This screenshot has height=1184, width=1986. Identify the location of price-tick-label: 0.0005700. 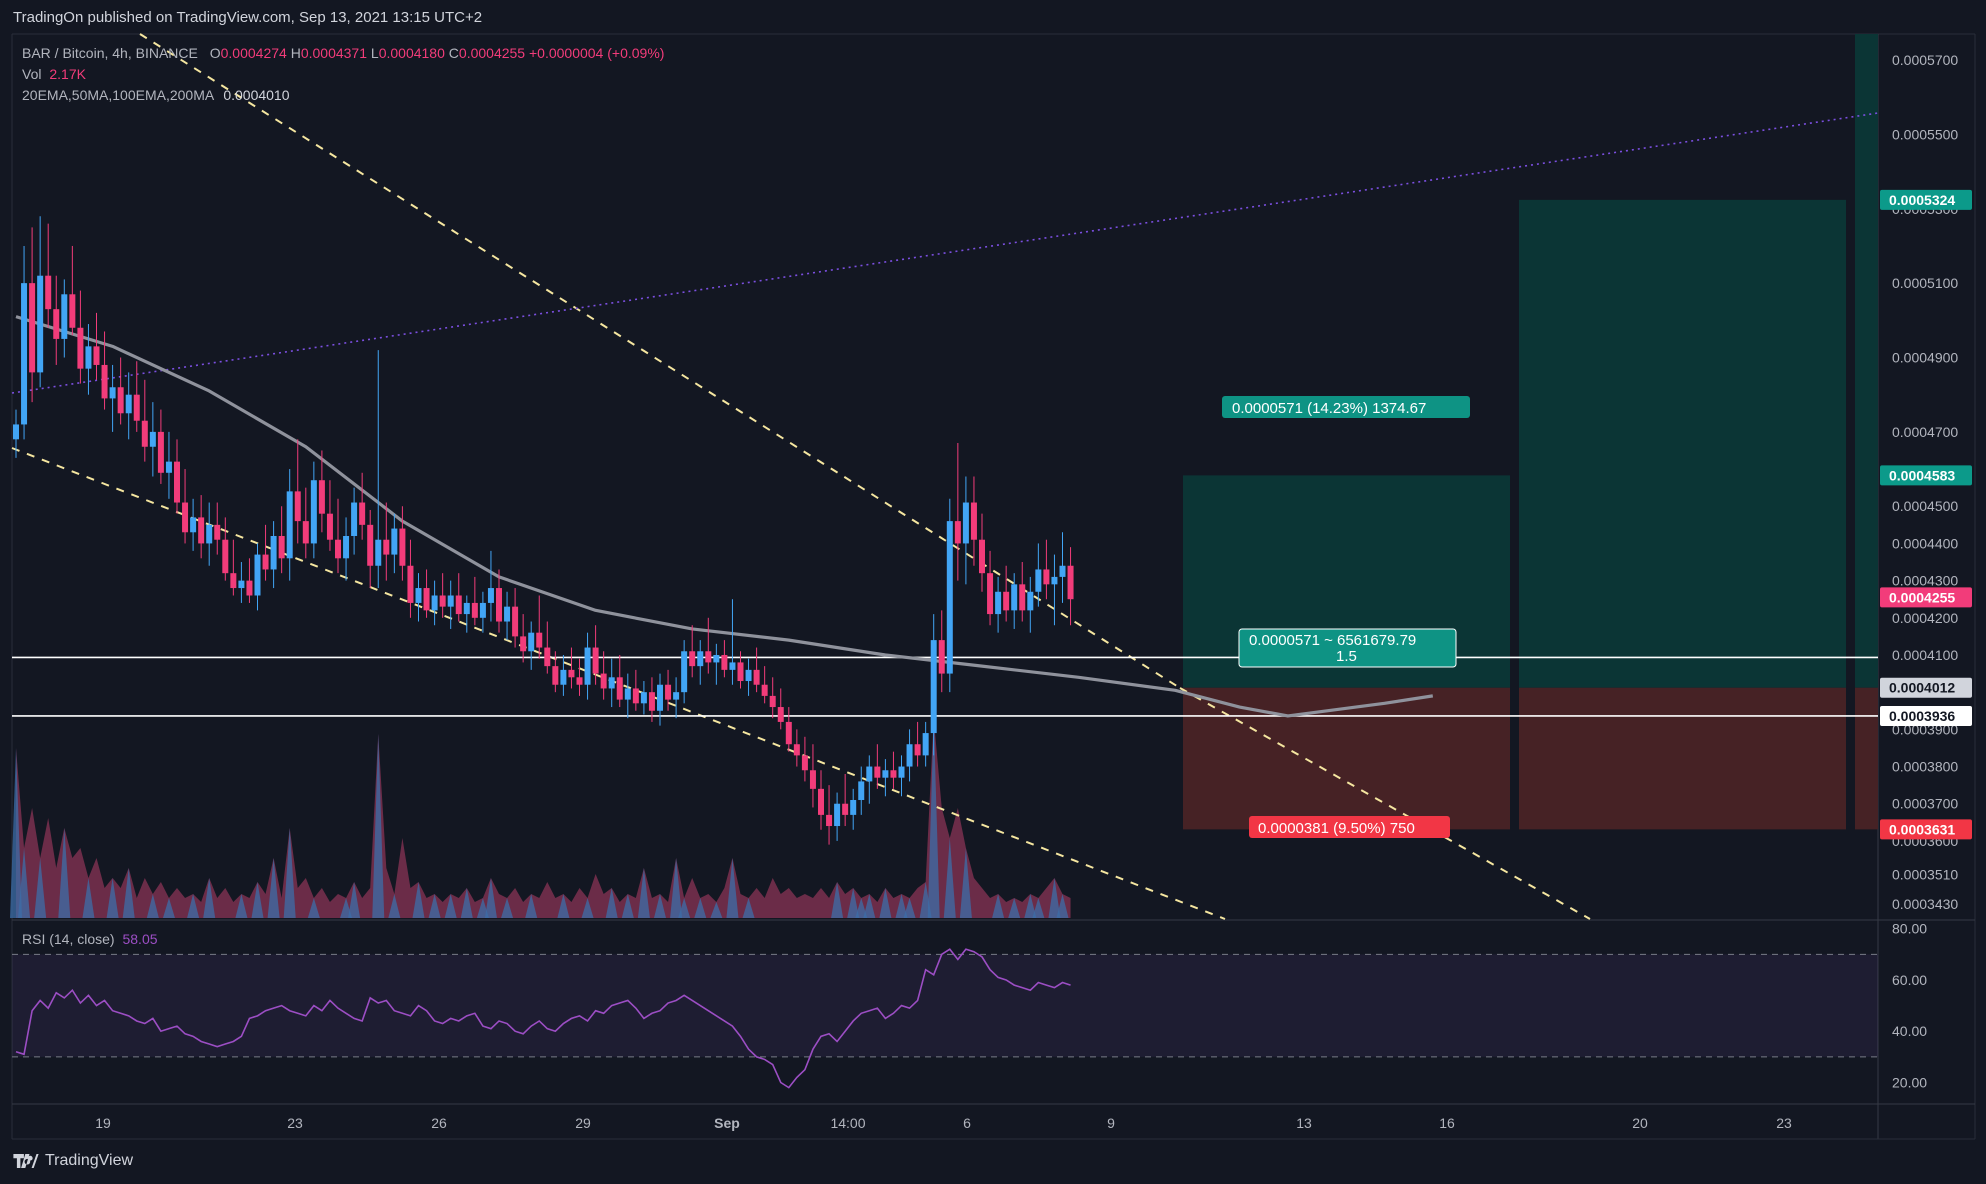
(1925, 60).